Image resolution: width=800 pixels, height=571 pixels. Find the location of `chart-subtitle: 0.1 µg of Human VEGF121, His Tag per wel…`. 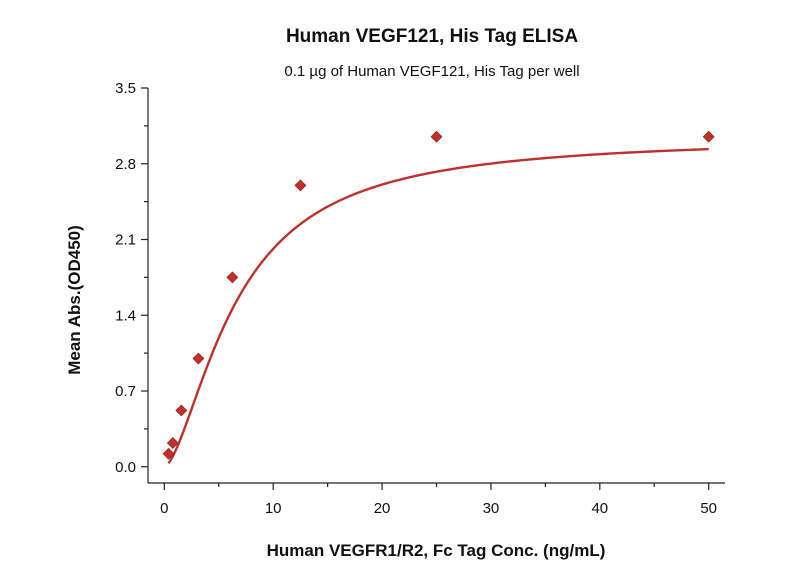

chart-subtitle: 0.1 µg of Human VEGF121, His Tag per wel… is located at coordinates (431, 71).